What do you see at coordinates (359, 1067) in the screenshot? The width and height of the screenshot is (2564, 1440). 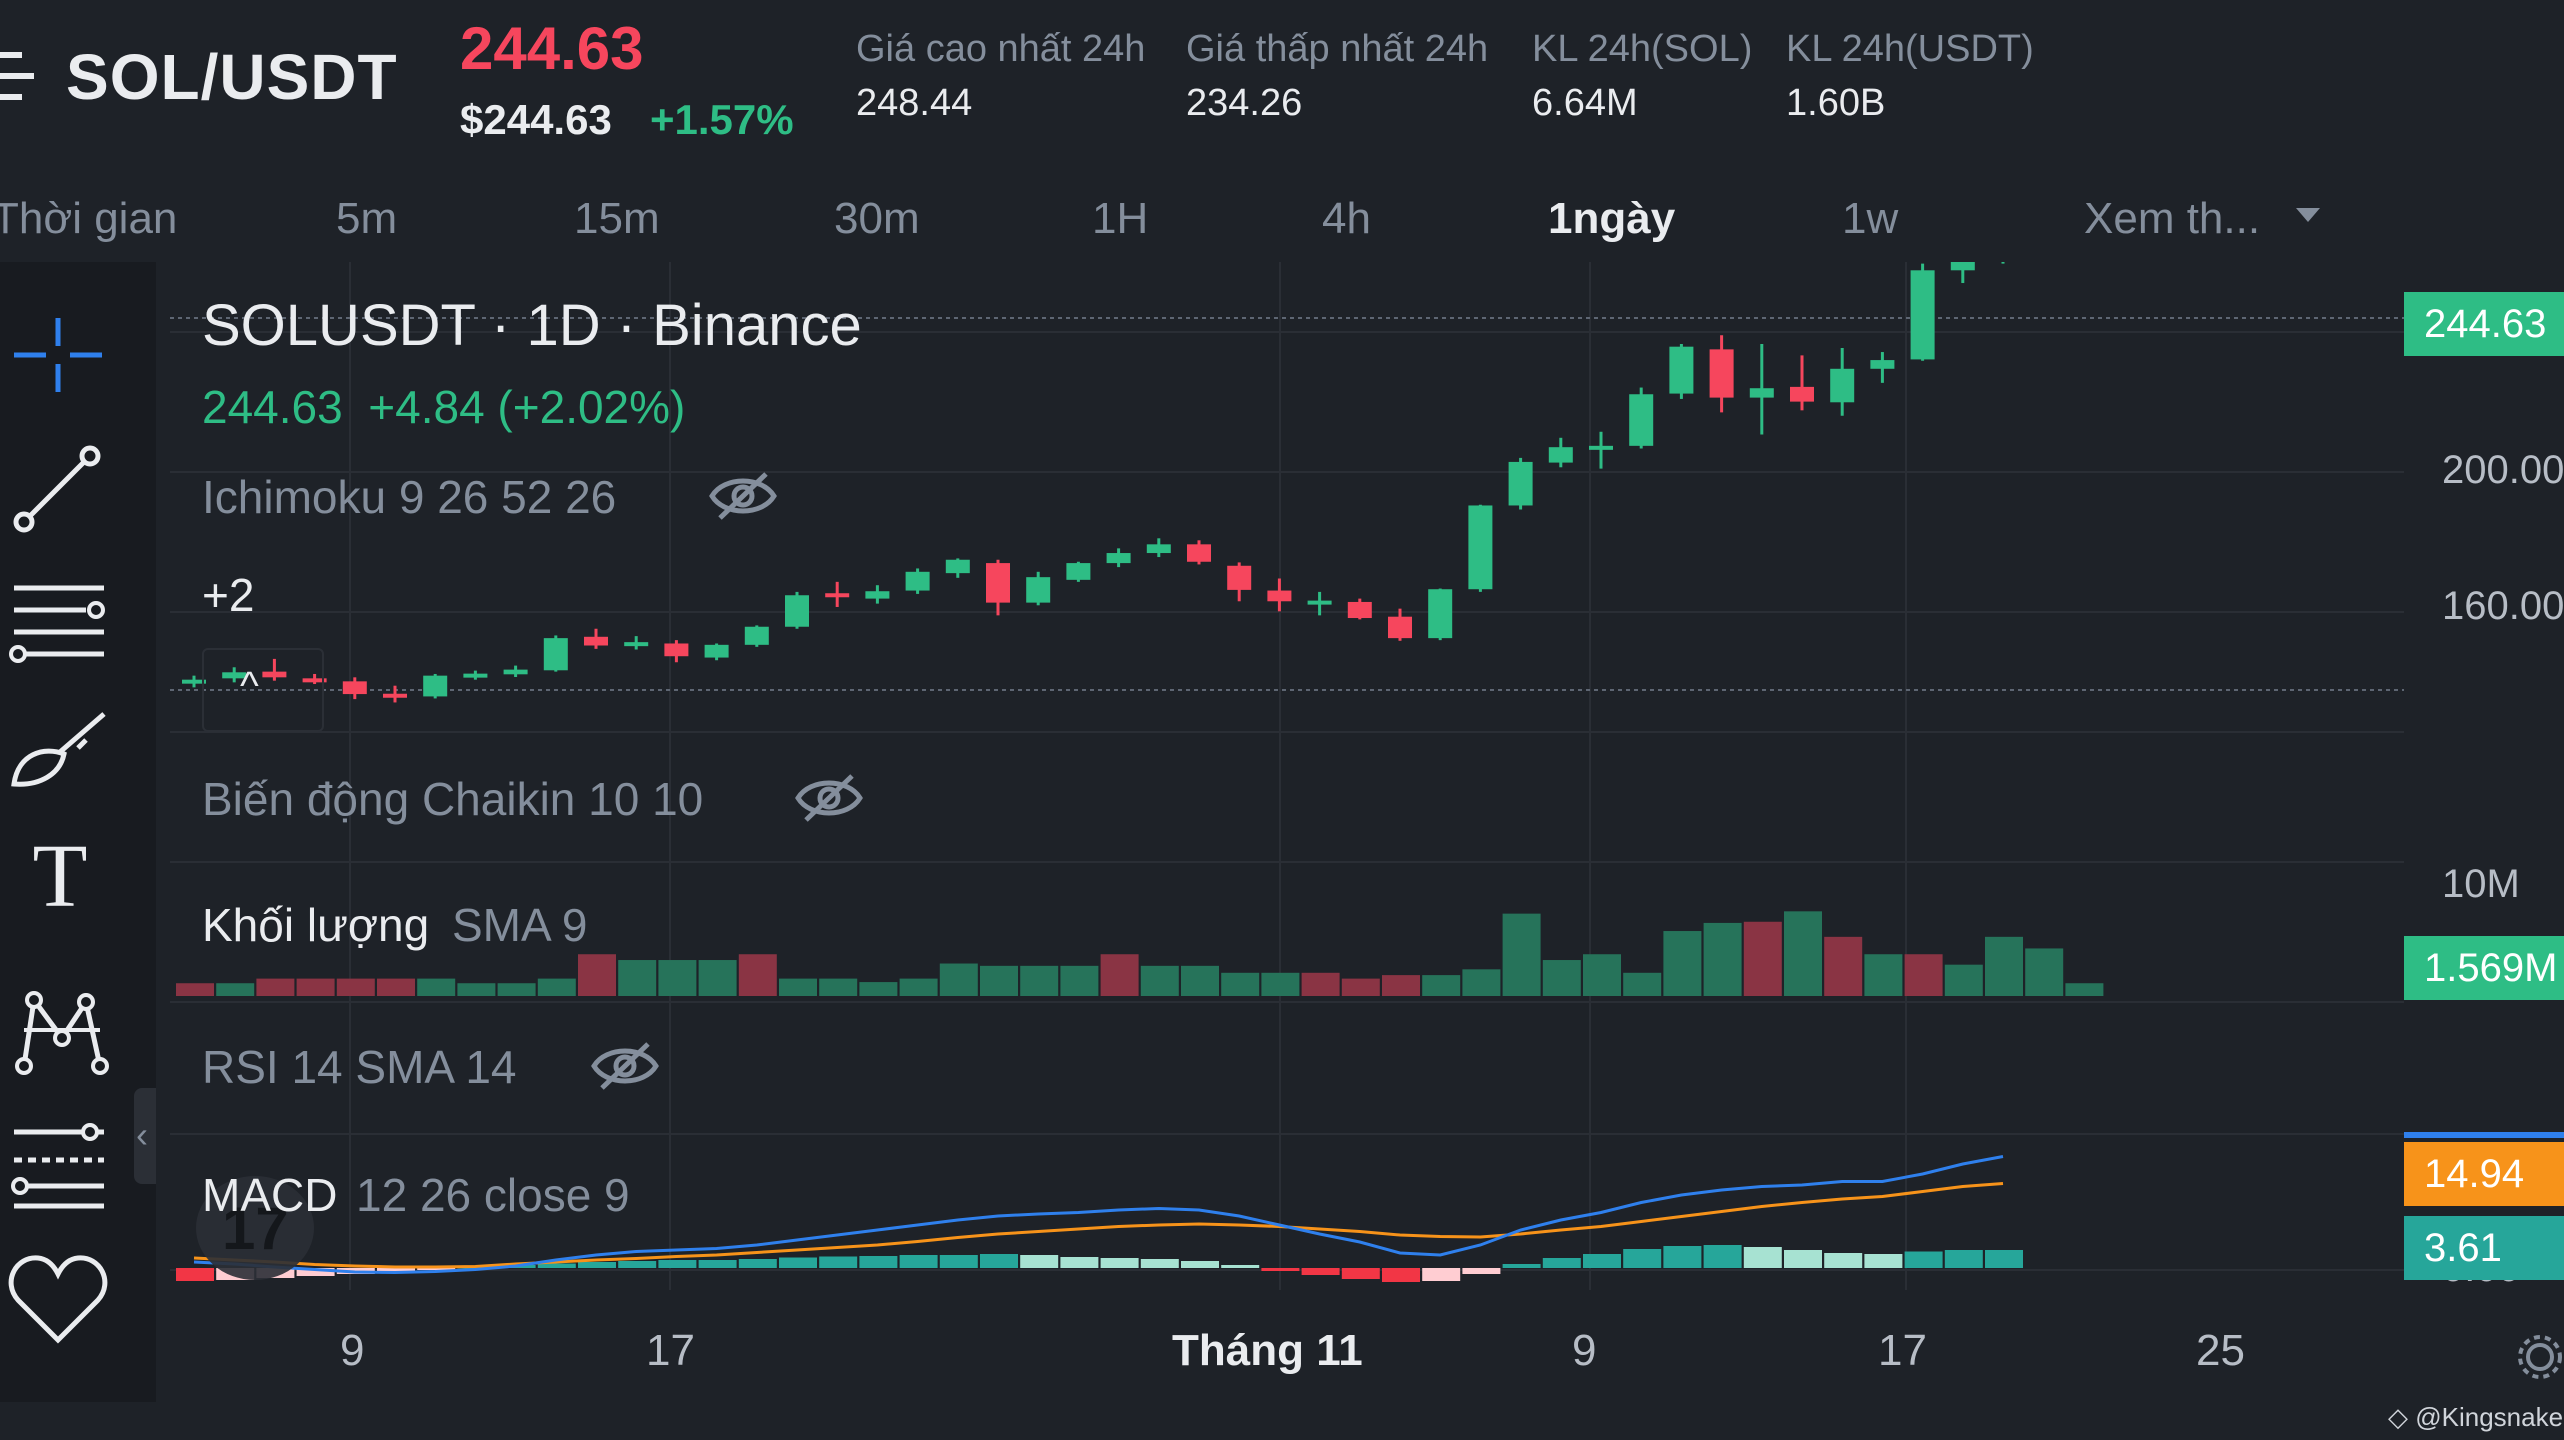 I see `indicator-rsi: RSI 14 SMA 14` at bounding box center [359, 1067].